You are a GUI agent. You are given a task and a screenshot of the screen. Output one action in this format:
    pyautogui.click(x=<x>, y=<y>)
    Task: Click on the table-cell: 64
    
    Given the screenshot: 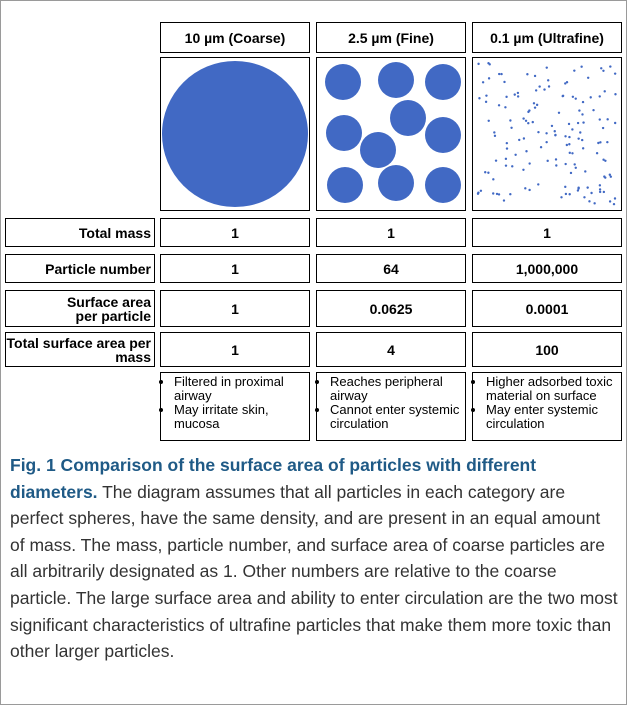 What is the action you would take?
    pyautogui.click(x=391, y=268)
    